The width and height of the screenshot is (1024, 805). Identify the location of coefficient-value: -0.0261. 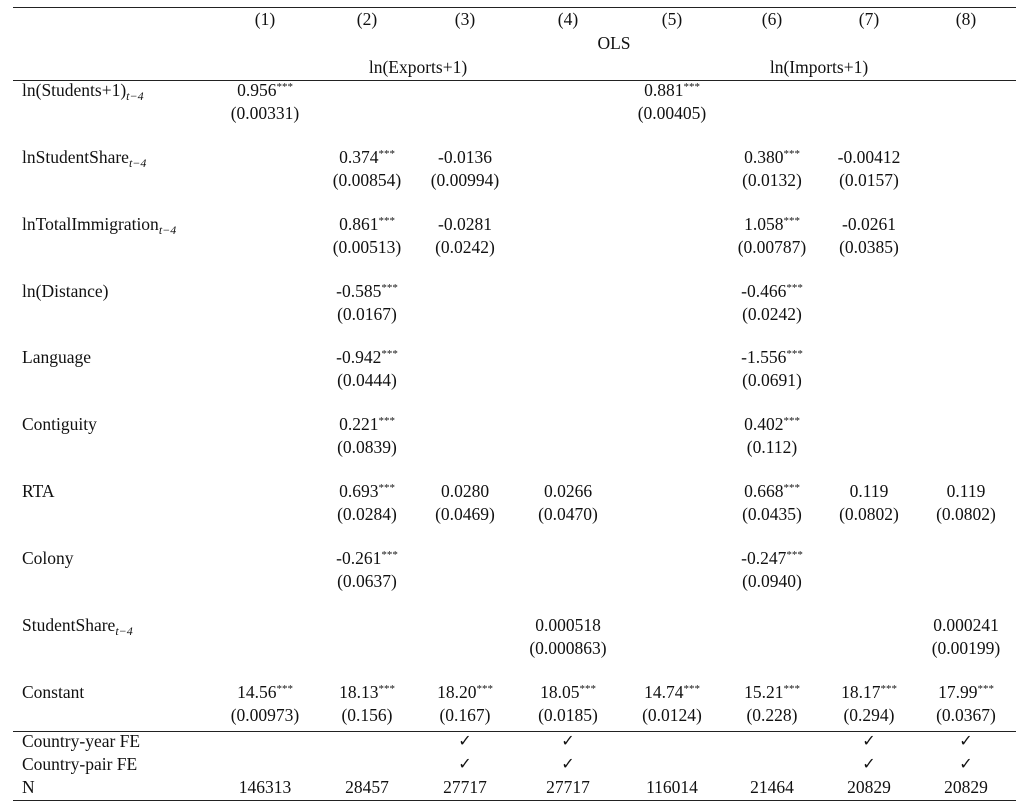
(869, 224).